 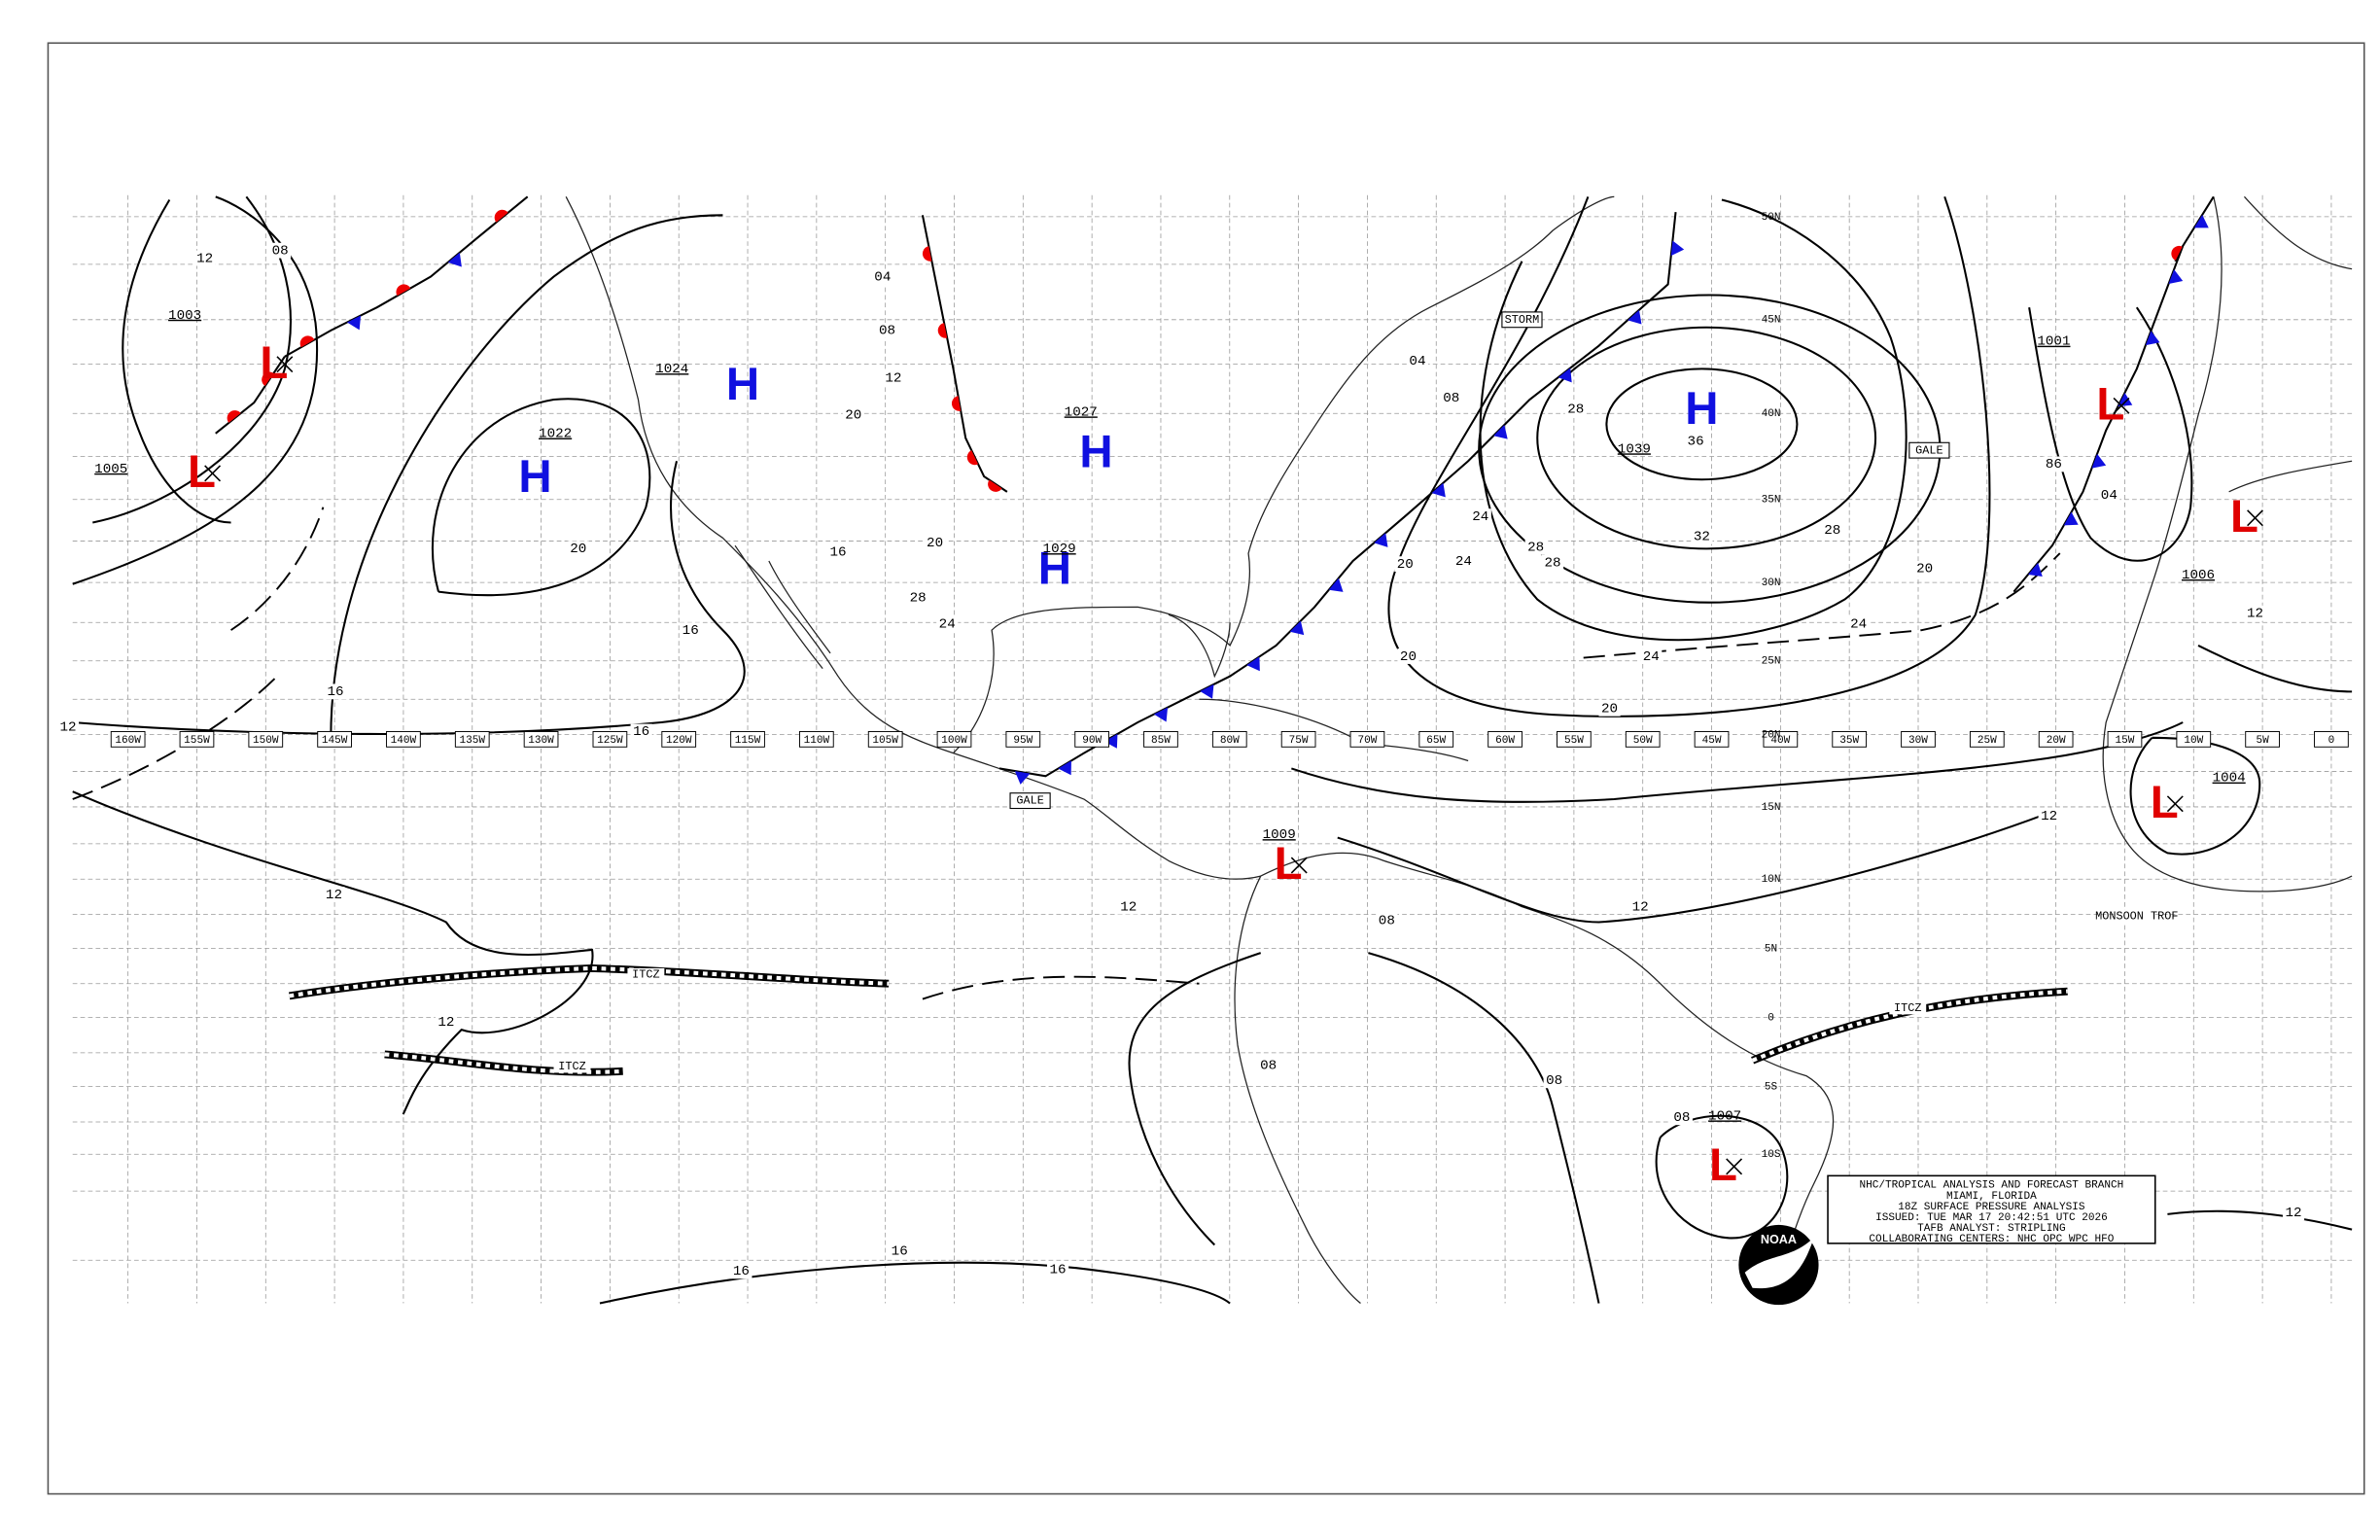 I want to click on isobar-label: 12, so click(x=446, y=1023).